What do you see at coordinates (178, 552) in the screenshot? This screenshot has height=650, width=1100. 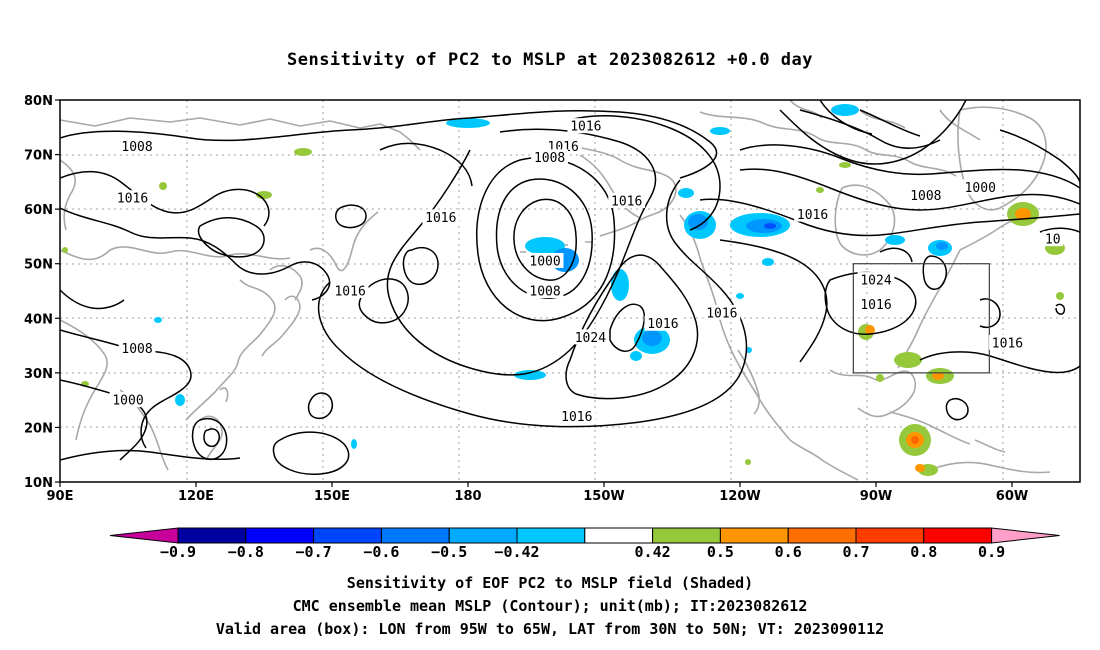 I see `colorbar-label: −0.9` at bounding box center [178, 552].